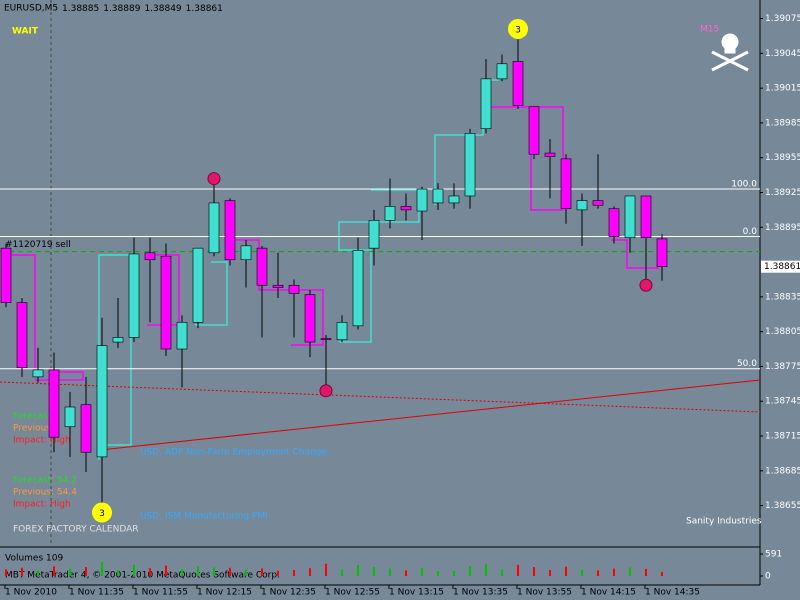 Image resolution: width=800 pixels, height=600 pixels. I want to click on ohlc-high: 1.38889, so click(121, 9).